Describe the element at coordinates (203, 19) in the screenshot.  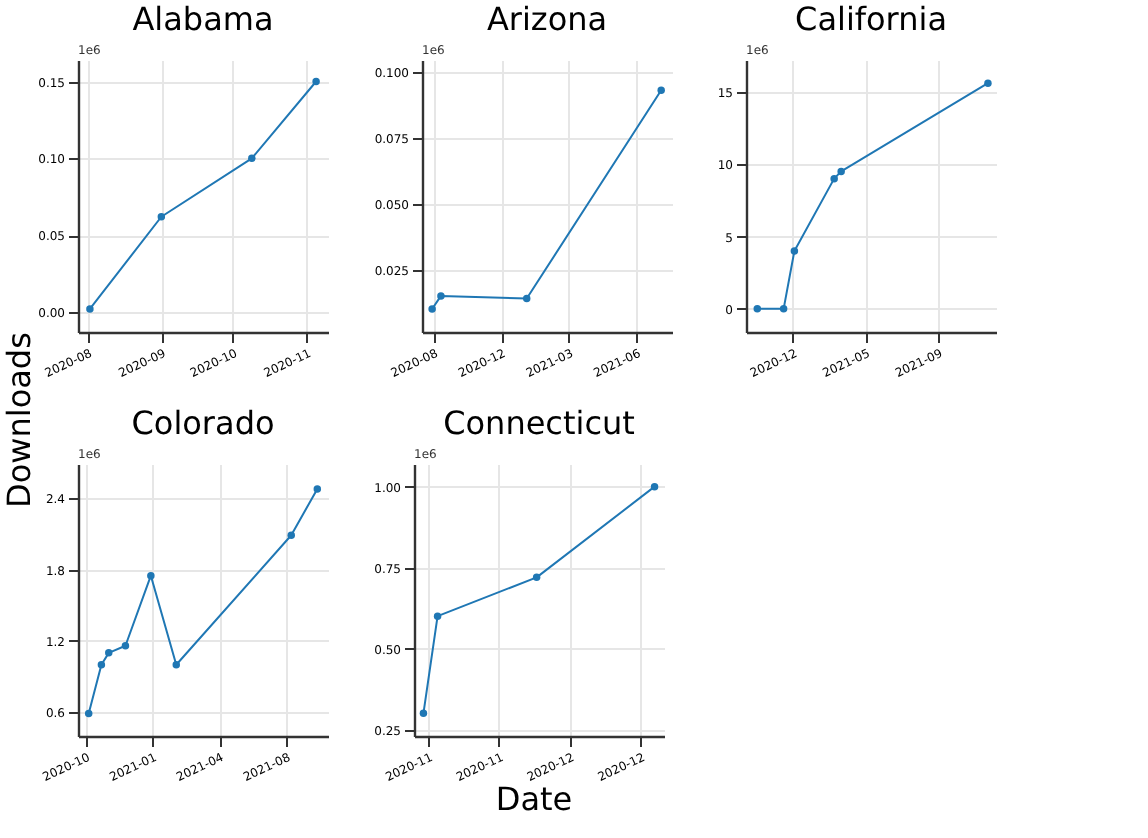
I see `chart-title: Alabama` at that location.